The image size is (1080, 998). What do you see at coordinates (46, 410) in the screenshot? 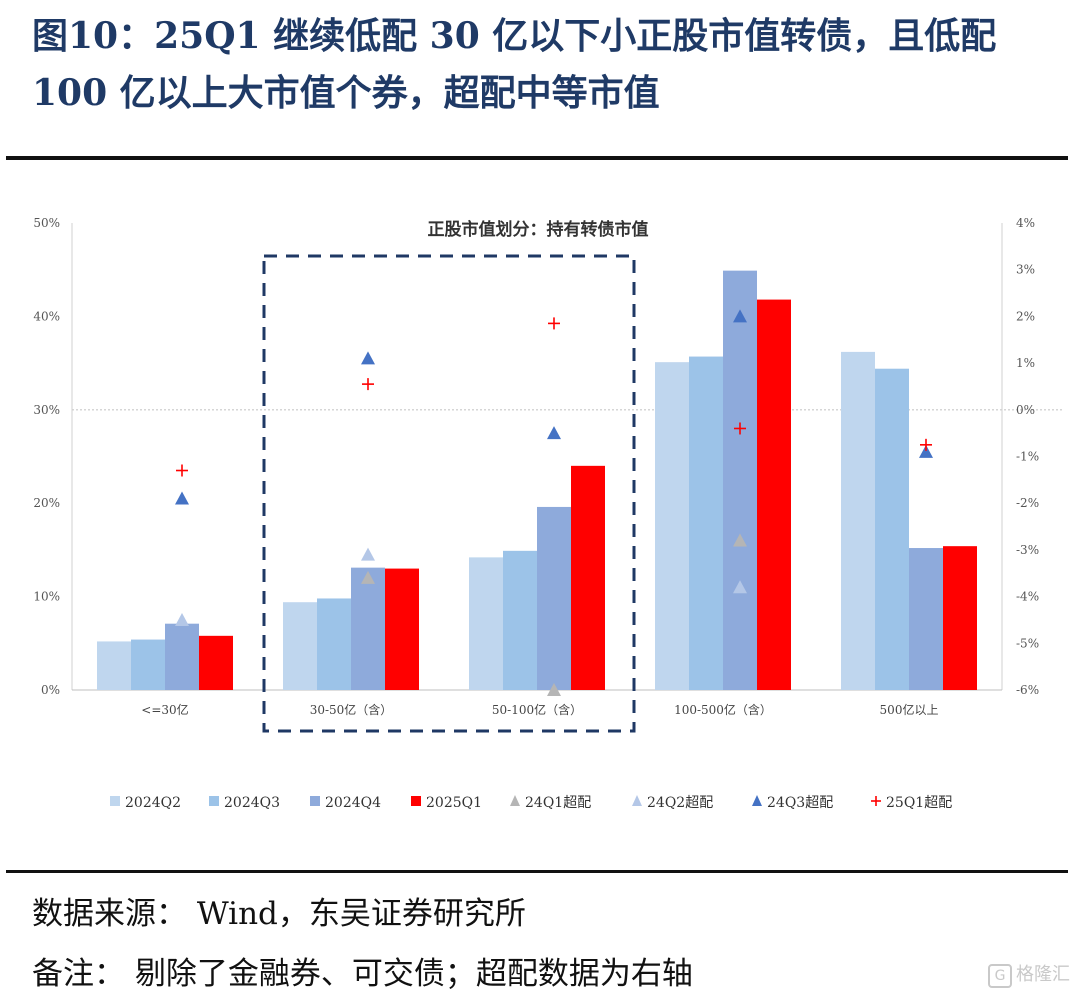
I see `y-tick-label: 30%` at bounding box center [46, 410].